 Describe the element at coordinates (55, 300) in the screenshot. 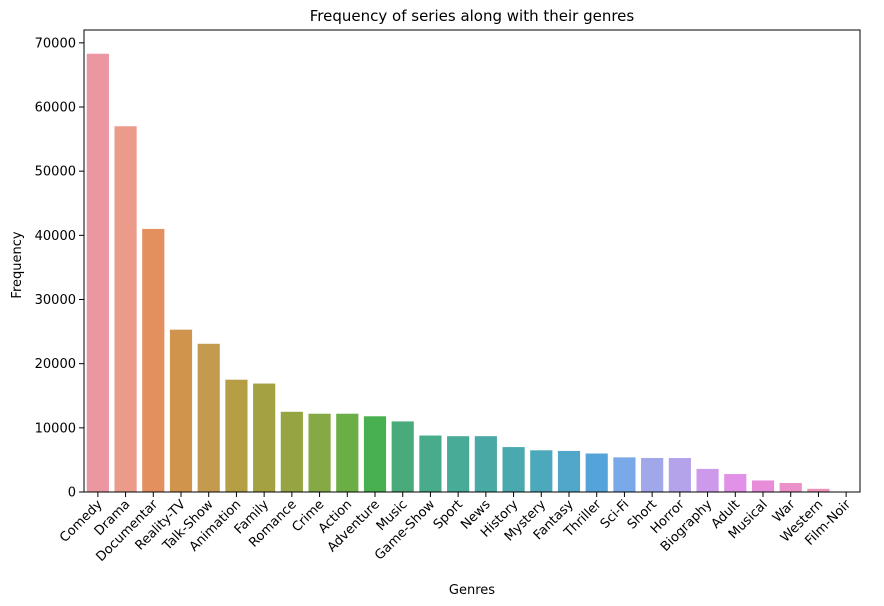

I see `y-tick-label: 30000` at that location.